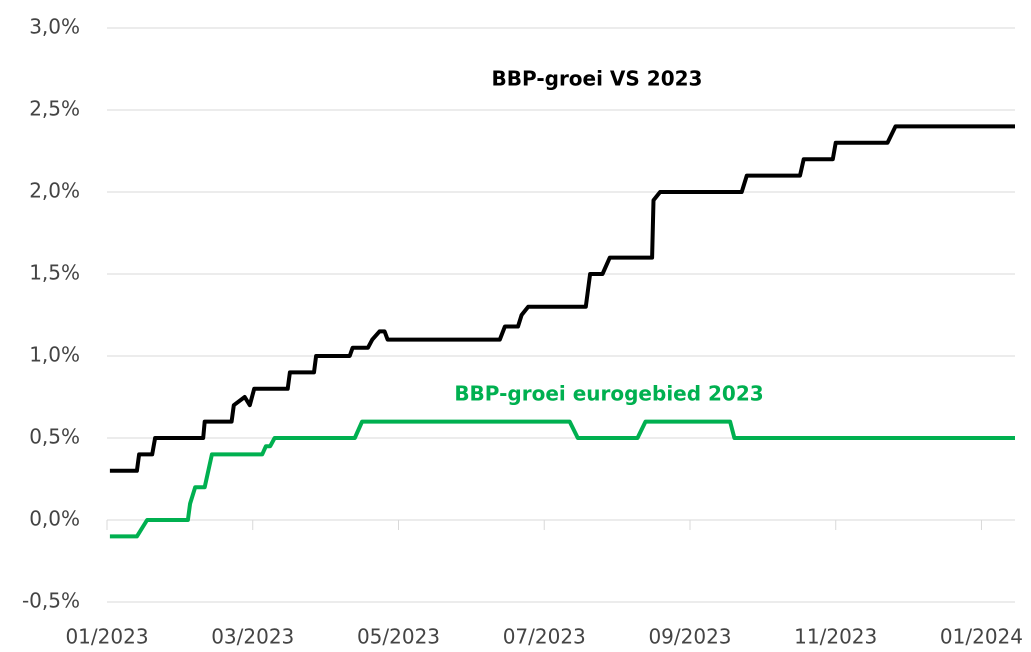 This screenshot has width=1031, height=652. Describe the element at coordinates (54, 191) in the screenshot. I see `y-tick-label: 2,0%` at that location.